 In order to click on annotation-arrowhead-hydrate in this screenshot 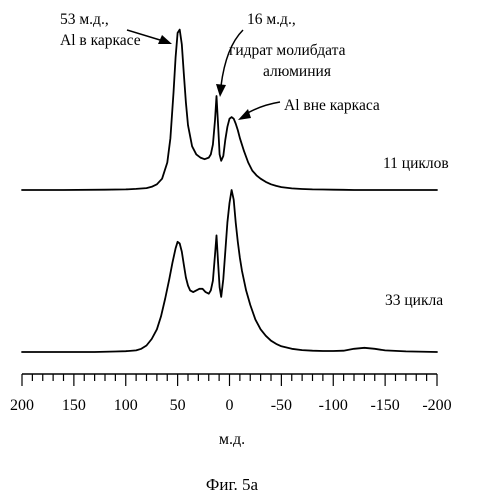, I will do `click(221, 90)`.